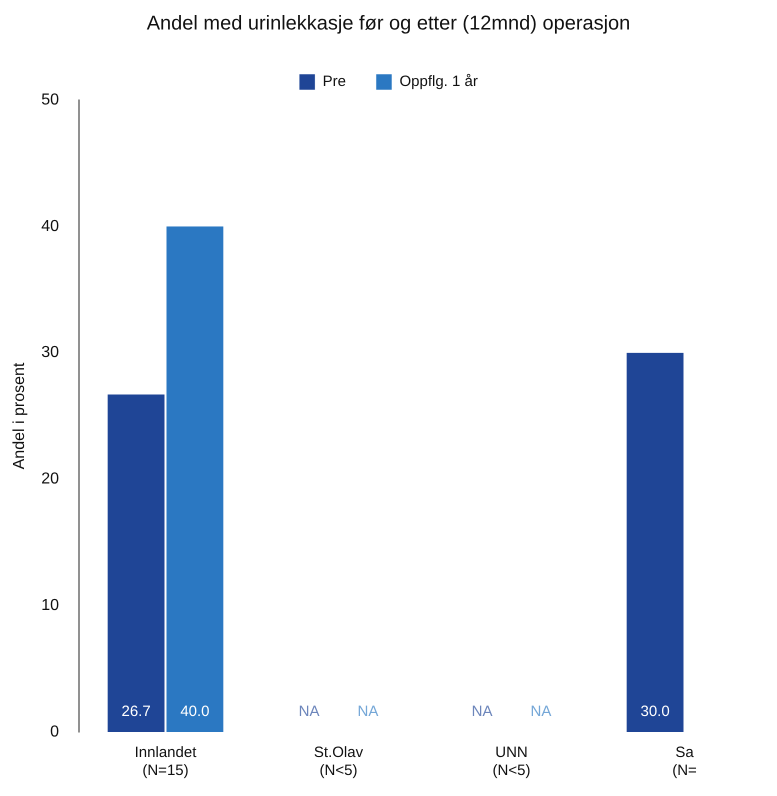 The height and width of the screenshot is (796, 777). What do you see at coordinates (55, 731) in the screenshot?
I see `y-tick-label: 0` at bounding box center [55, 731].